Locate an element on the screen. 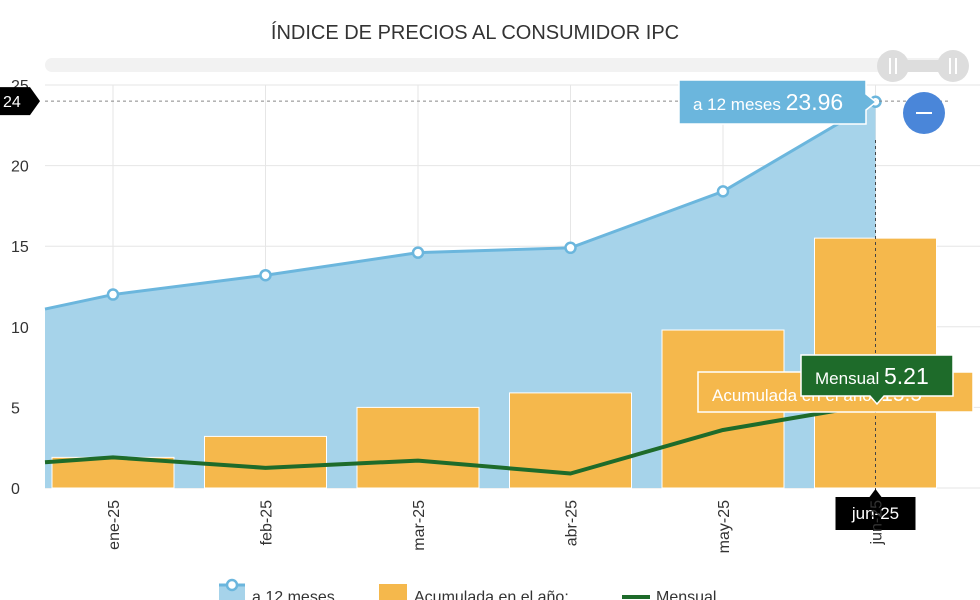 The height and width of the screenshot is (600, 980). y-tick-label: 5 is located at coordinates (15, 408).